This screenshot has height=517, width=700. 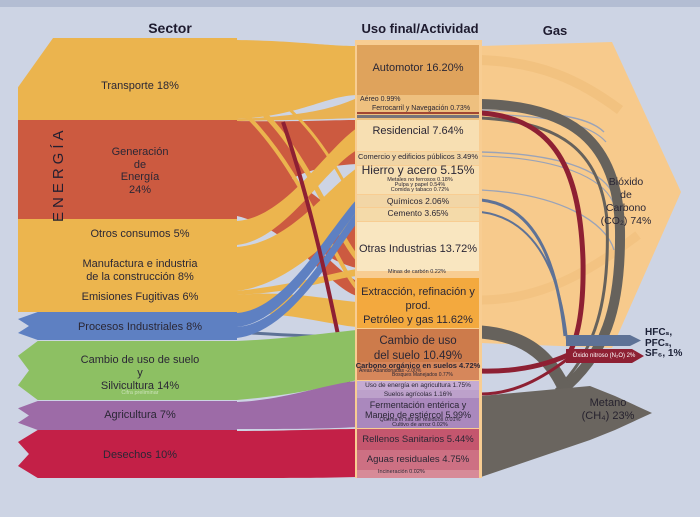 I want to click on use-label-uso-energia: Uso de energía en agricultura 1.75%, so click(x=418, y=385).